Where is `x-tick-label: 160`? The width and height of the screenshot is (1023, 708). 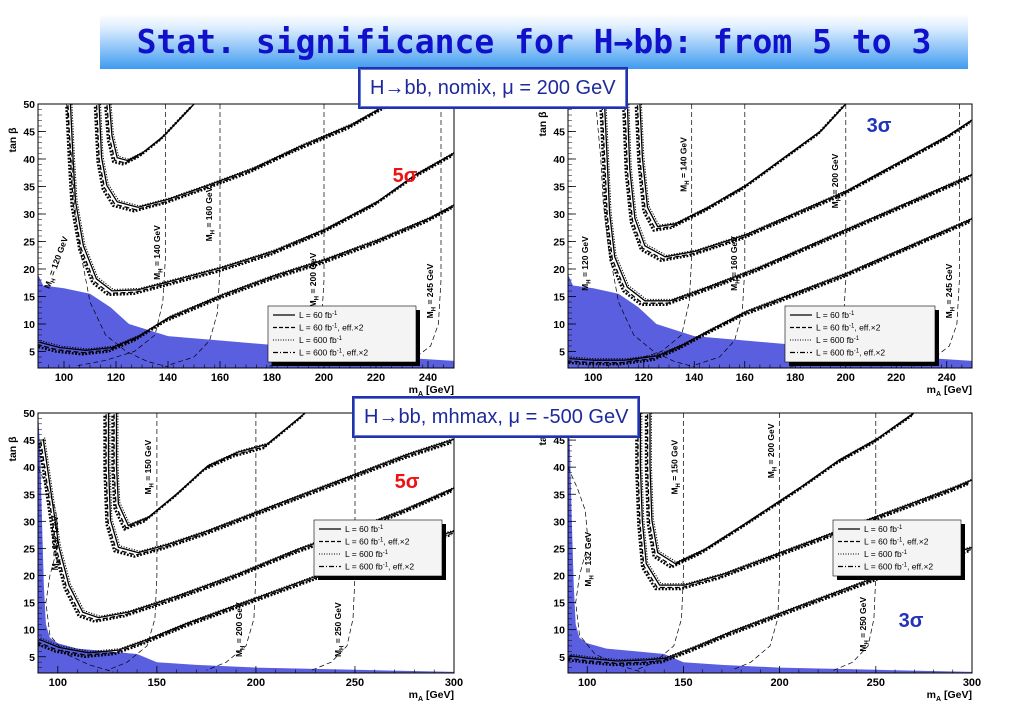
x-tick-label: 160 is located at coordinates (220, 378).